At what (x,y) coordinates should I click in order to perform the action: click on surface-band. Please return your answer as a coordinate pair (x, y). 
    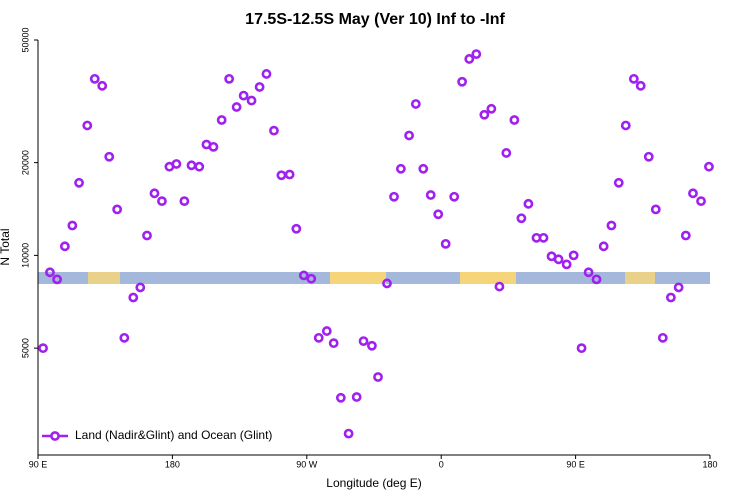
    Looking at the image, I should click on (374, 278).